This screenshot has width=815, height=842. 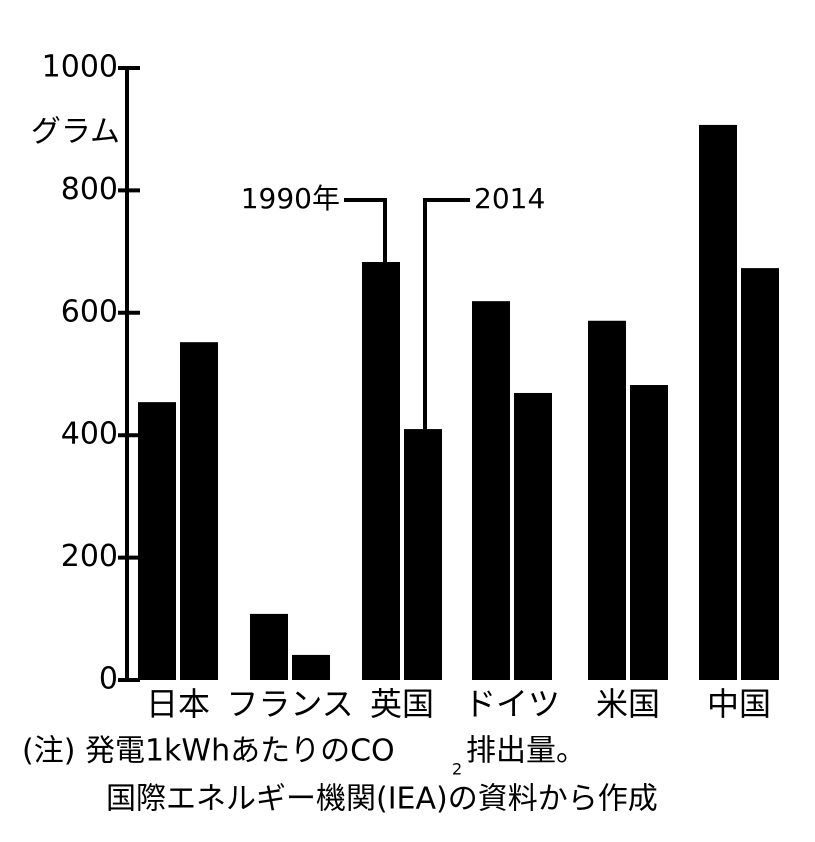 What do you see at coordinates (89, 311) in the screenshot?
I see `y-tick-label: 600` at bounding box center [89, 311].